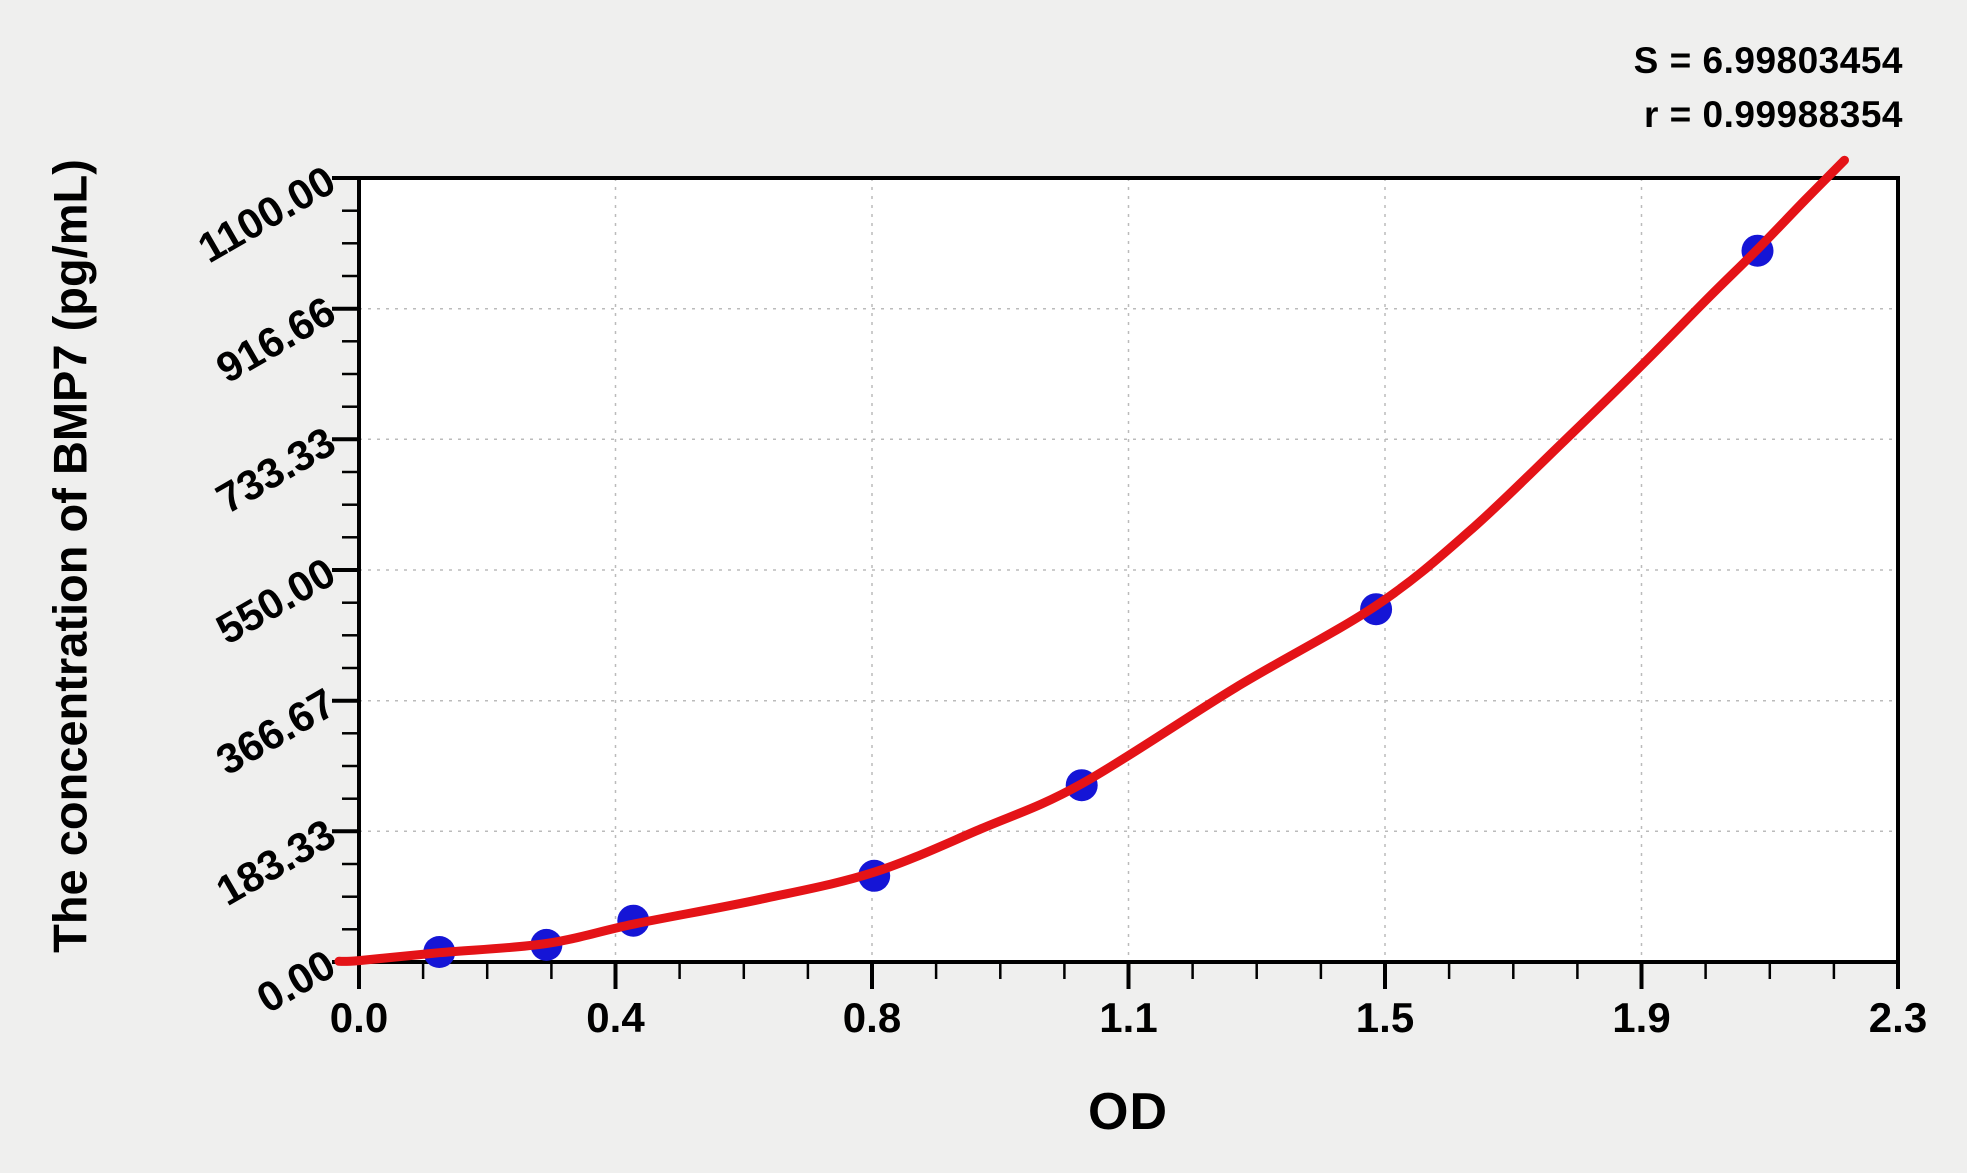  Describe the element at coordinates (1768, 87) in the screenshot. I see `fit-statistics: S = 6.99803454 r = 0.99988354` at that location.